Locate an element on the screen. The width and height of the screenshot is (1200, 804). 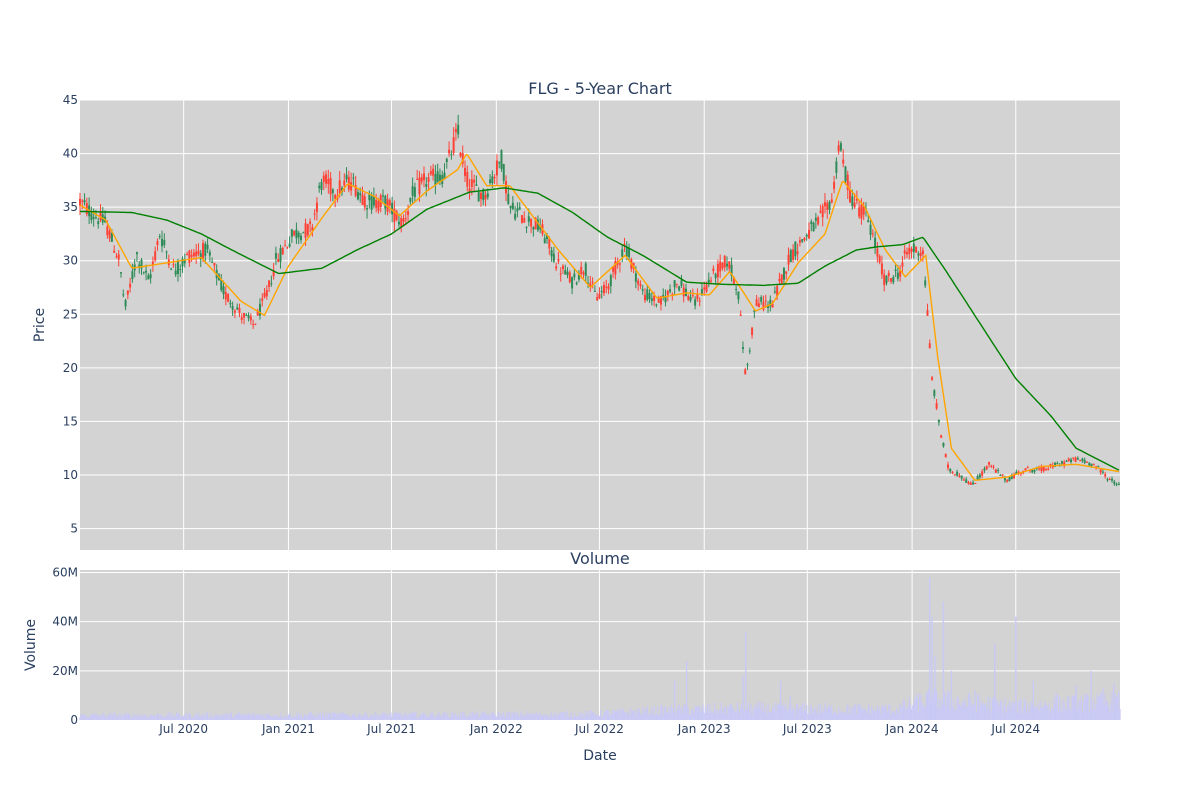
x-tick-label: Jan 2022 is located at coordinates (496, 729).